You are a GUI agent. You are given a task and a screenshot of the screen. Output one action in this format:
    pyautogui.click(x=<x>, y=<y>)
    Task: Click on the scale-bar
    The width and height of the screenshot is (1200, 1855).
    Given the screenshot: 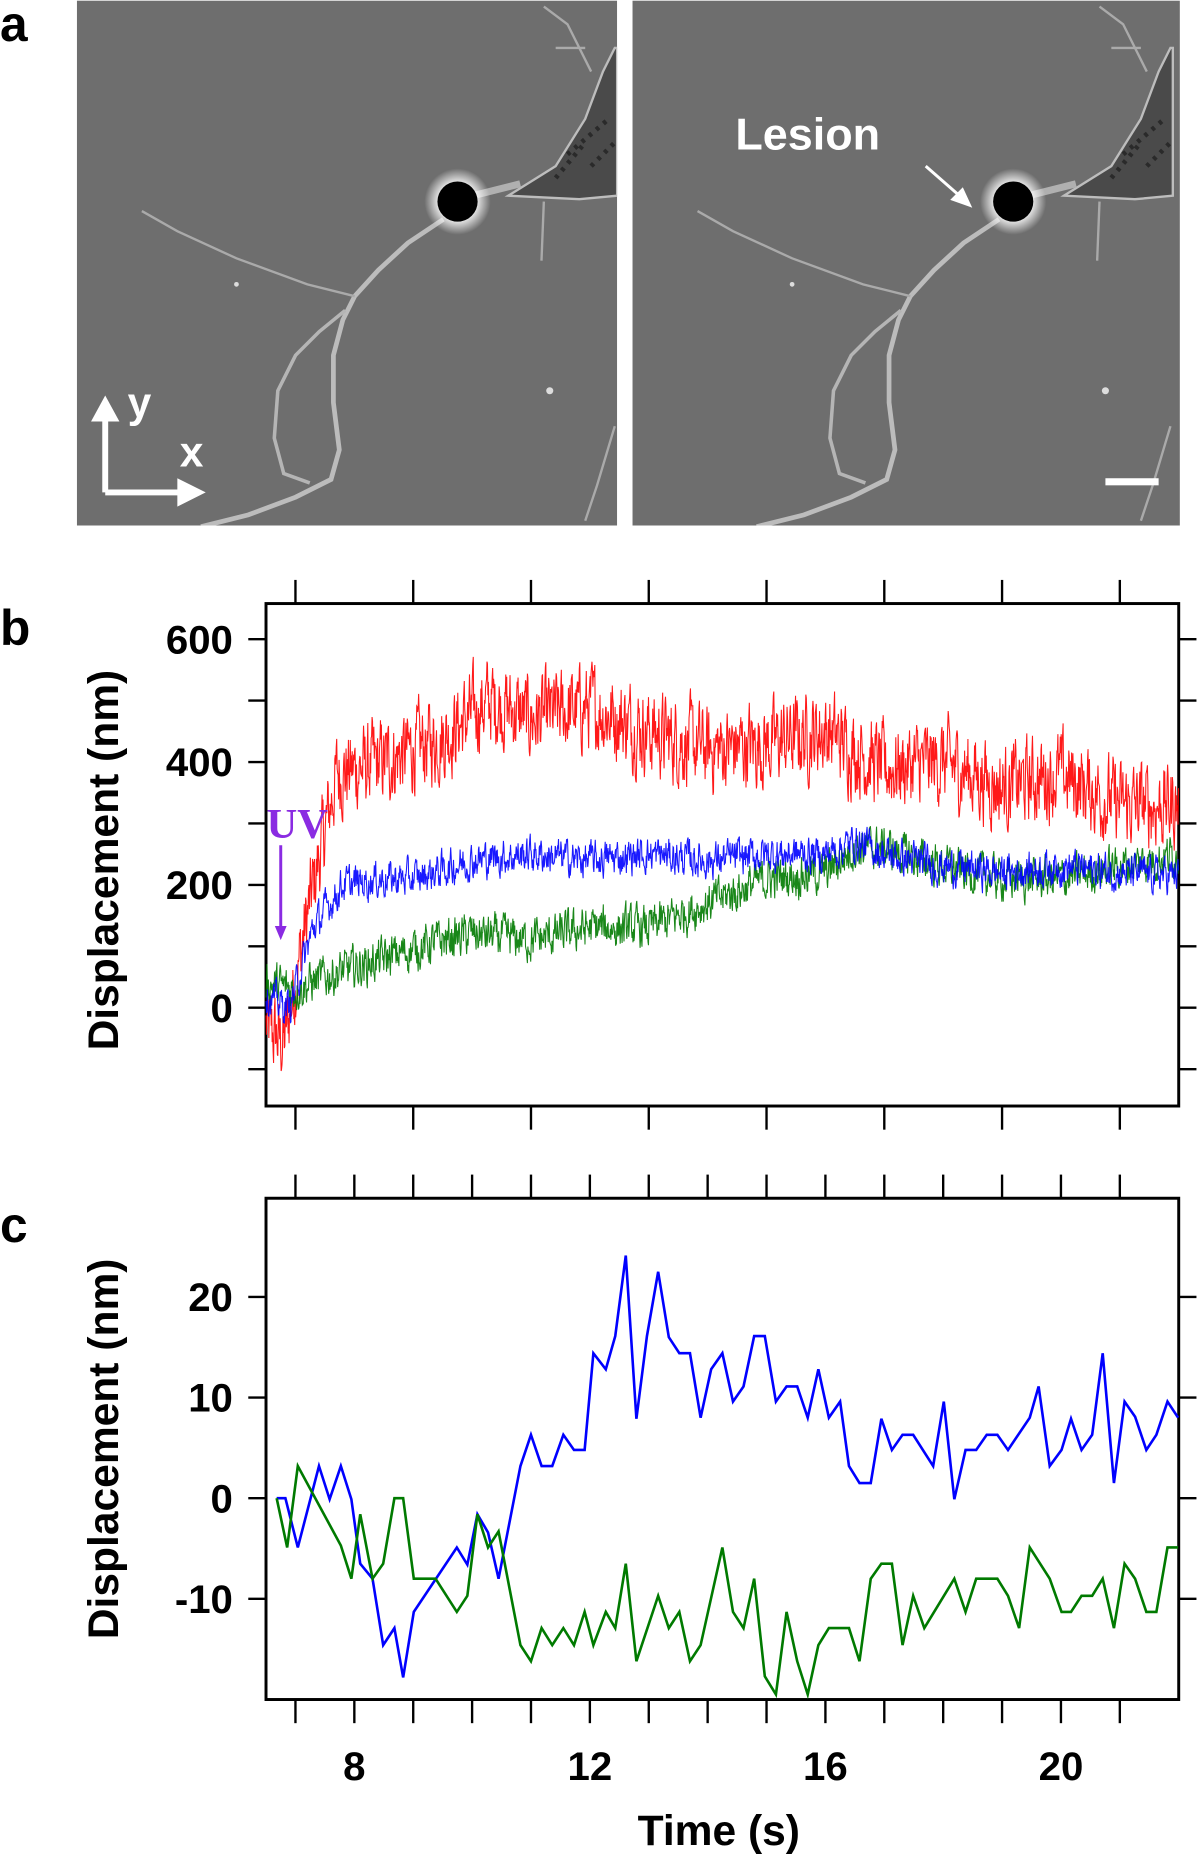 What is the action you would take?
    pyautogui.click(x=1132, y=482)
    